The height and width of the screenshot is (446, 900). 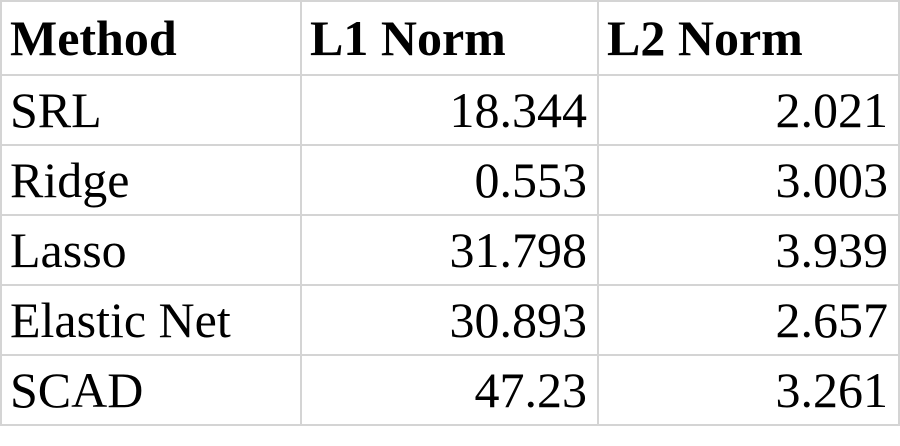 I want to click on l1-norm-cell: 18.344, so click(x=449, y=110).